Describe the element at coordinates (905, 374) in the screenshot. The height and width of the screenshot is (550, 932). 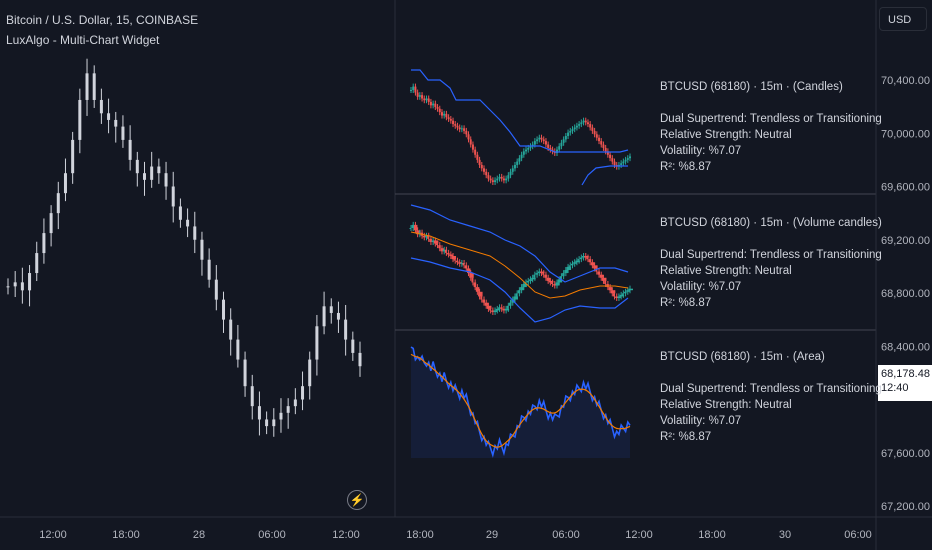
I see `last-price-value: 68,178.48` at that location.